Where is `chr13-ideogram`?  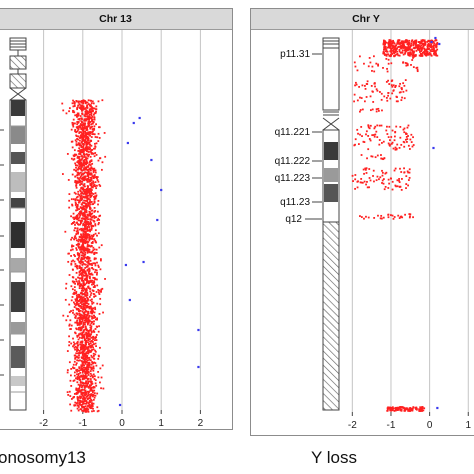 chr13-ideogram is located at coordinates (13, 224).